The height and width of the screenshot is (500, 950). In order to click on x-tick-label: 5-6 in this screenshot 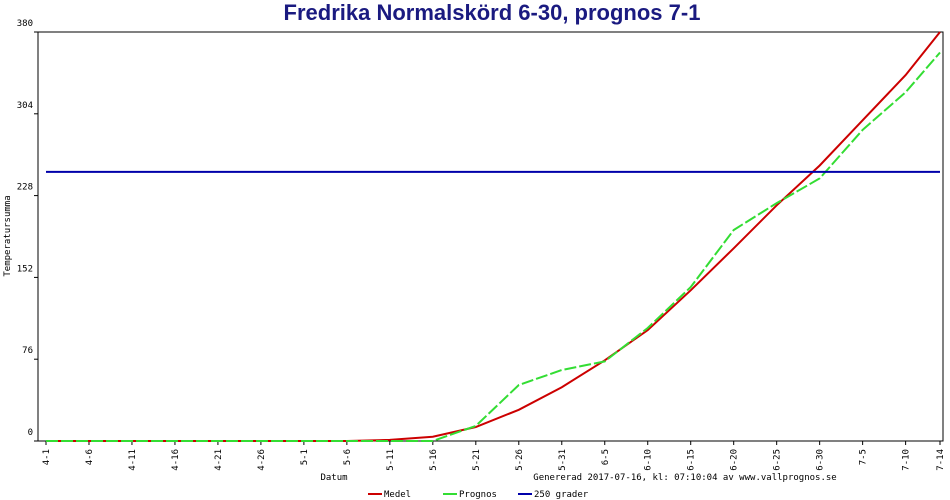, I will do `click(348, 457)`.